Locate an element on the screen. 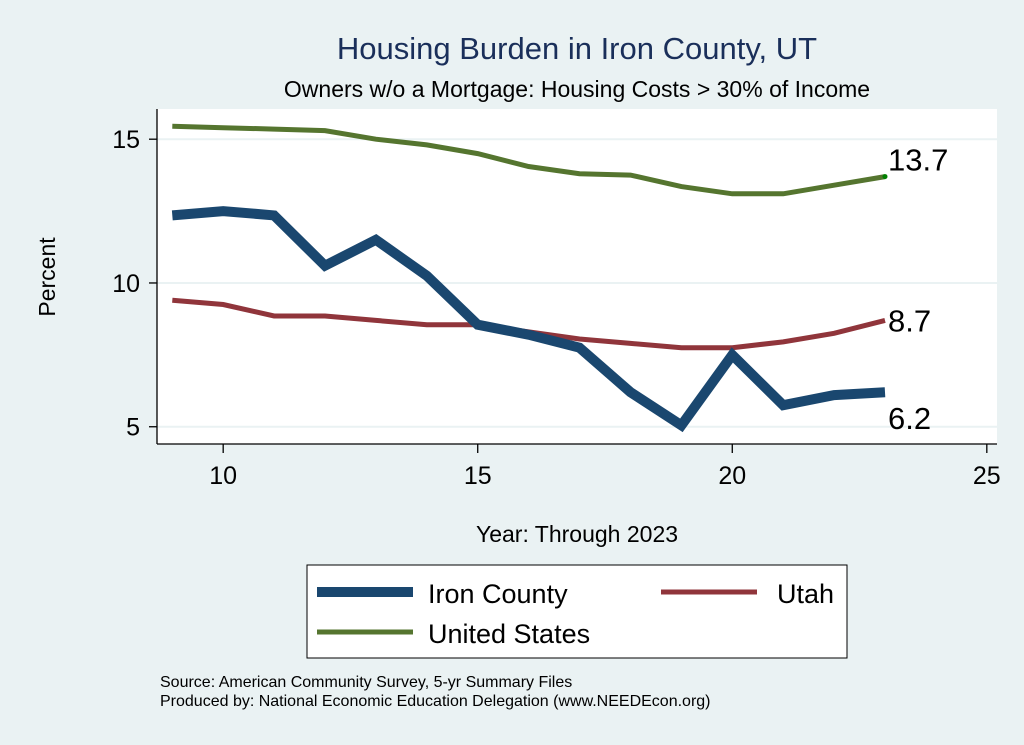 The image size is (1024, 745). legend-label-iron-county: Iron County is located at coordinates (498, 594).